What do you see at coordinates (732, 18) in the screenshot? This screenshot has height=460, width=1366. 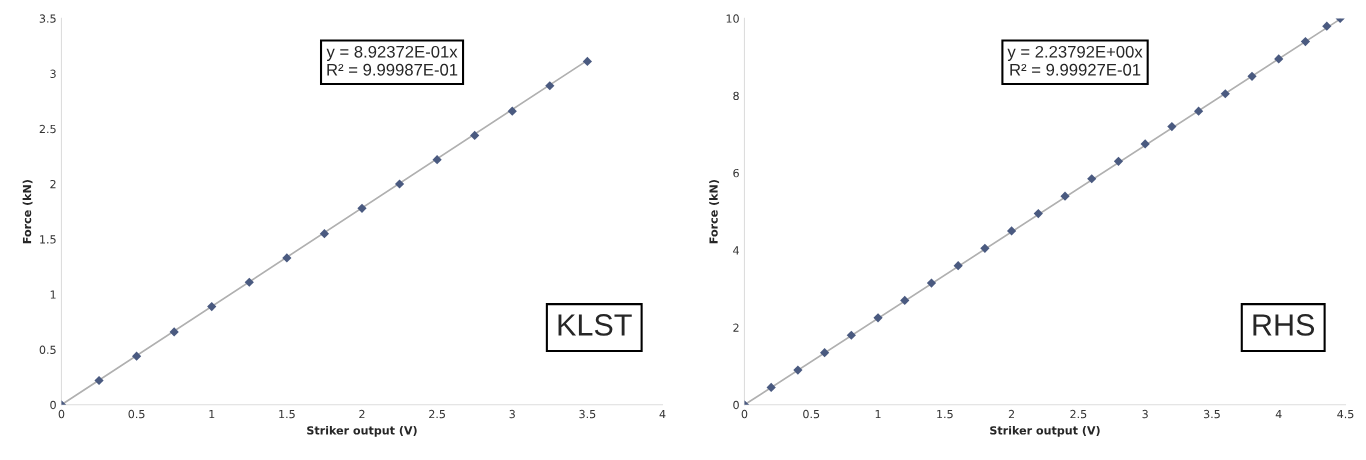 I see `y-tick-label: 10` at bounding box center [732, 18].